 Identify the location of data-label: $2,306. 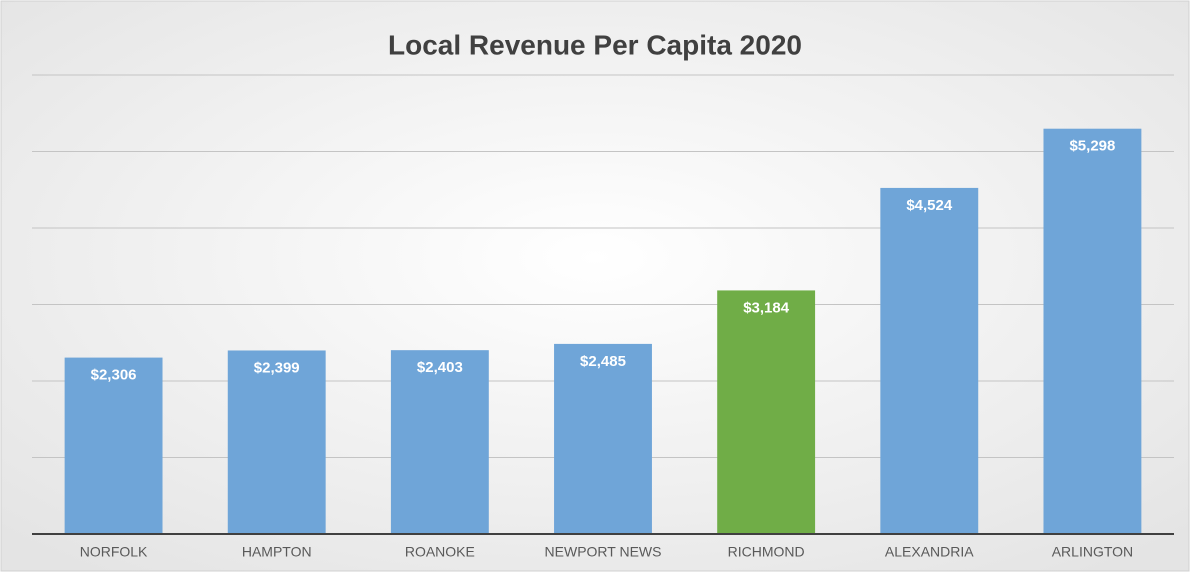
(114, 375).